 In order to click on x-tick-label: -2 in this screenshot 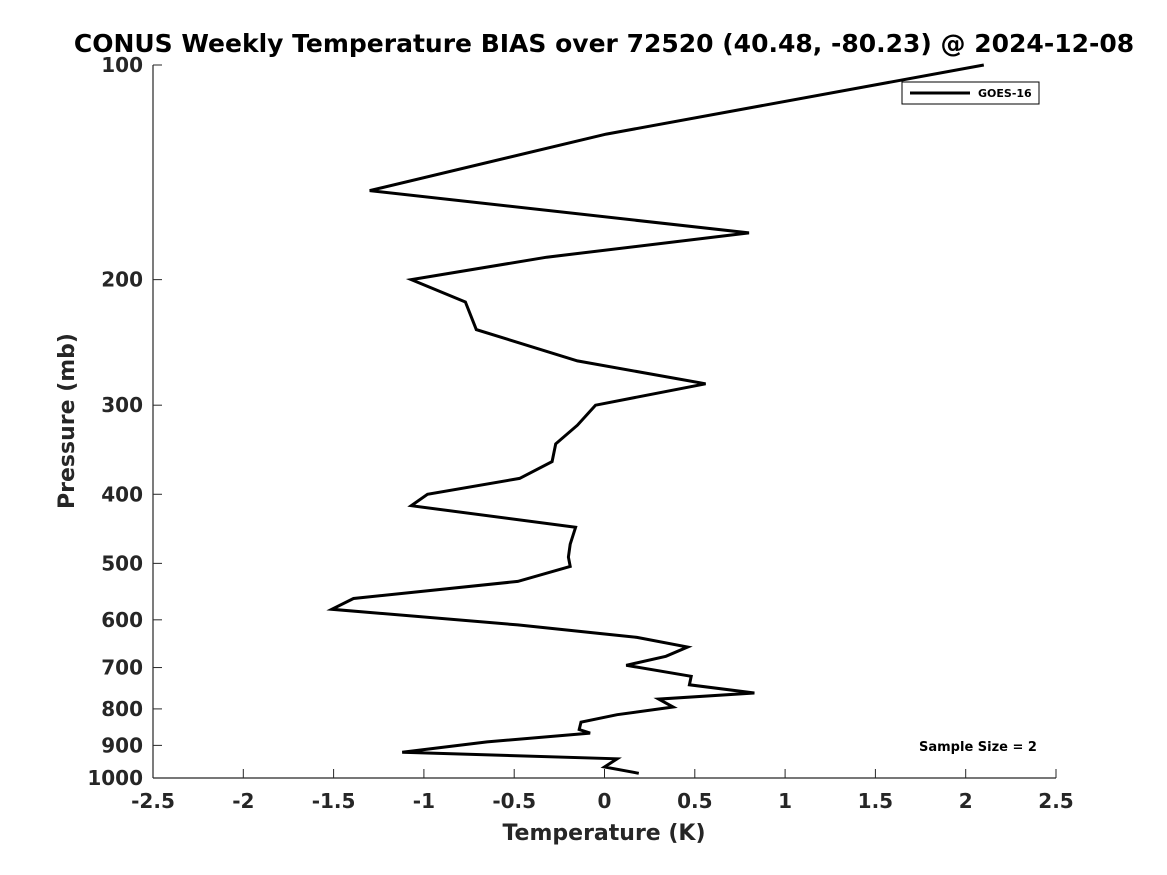, I will do `click(243, 801)`.